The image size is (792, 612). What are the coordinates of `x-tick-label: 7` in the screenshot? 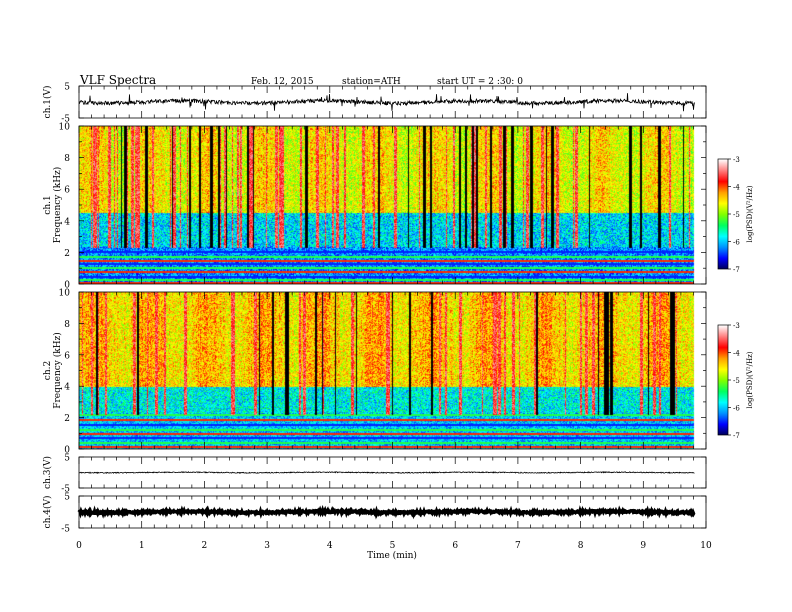 It's located at (518, 546).